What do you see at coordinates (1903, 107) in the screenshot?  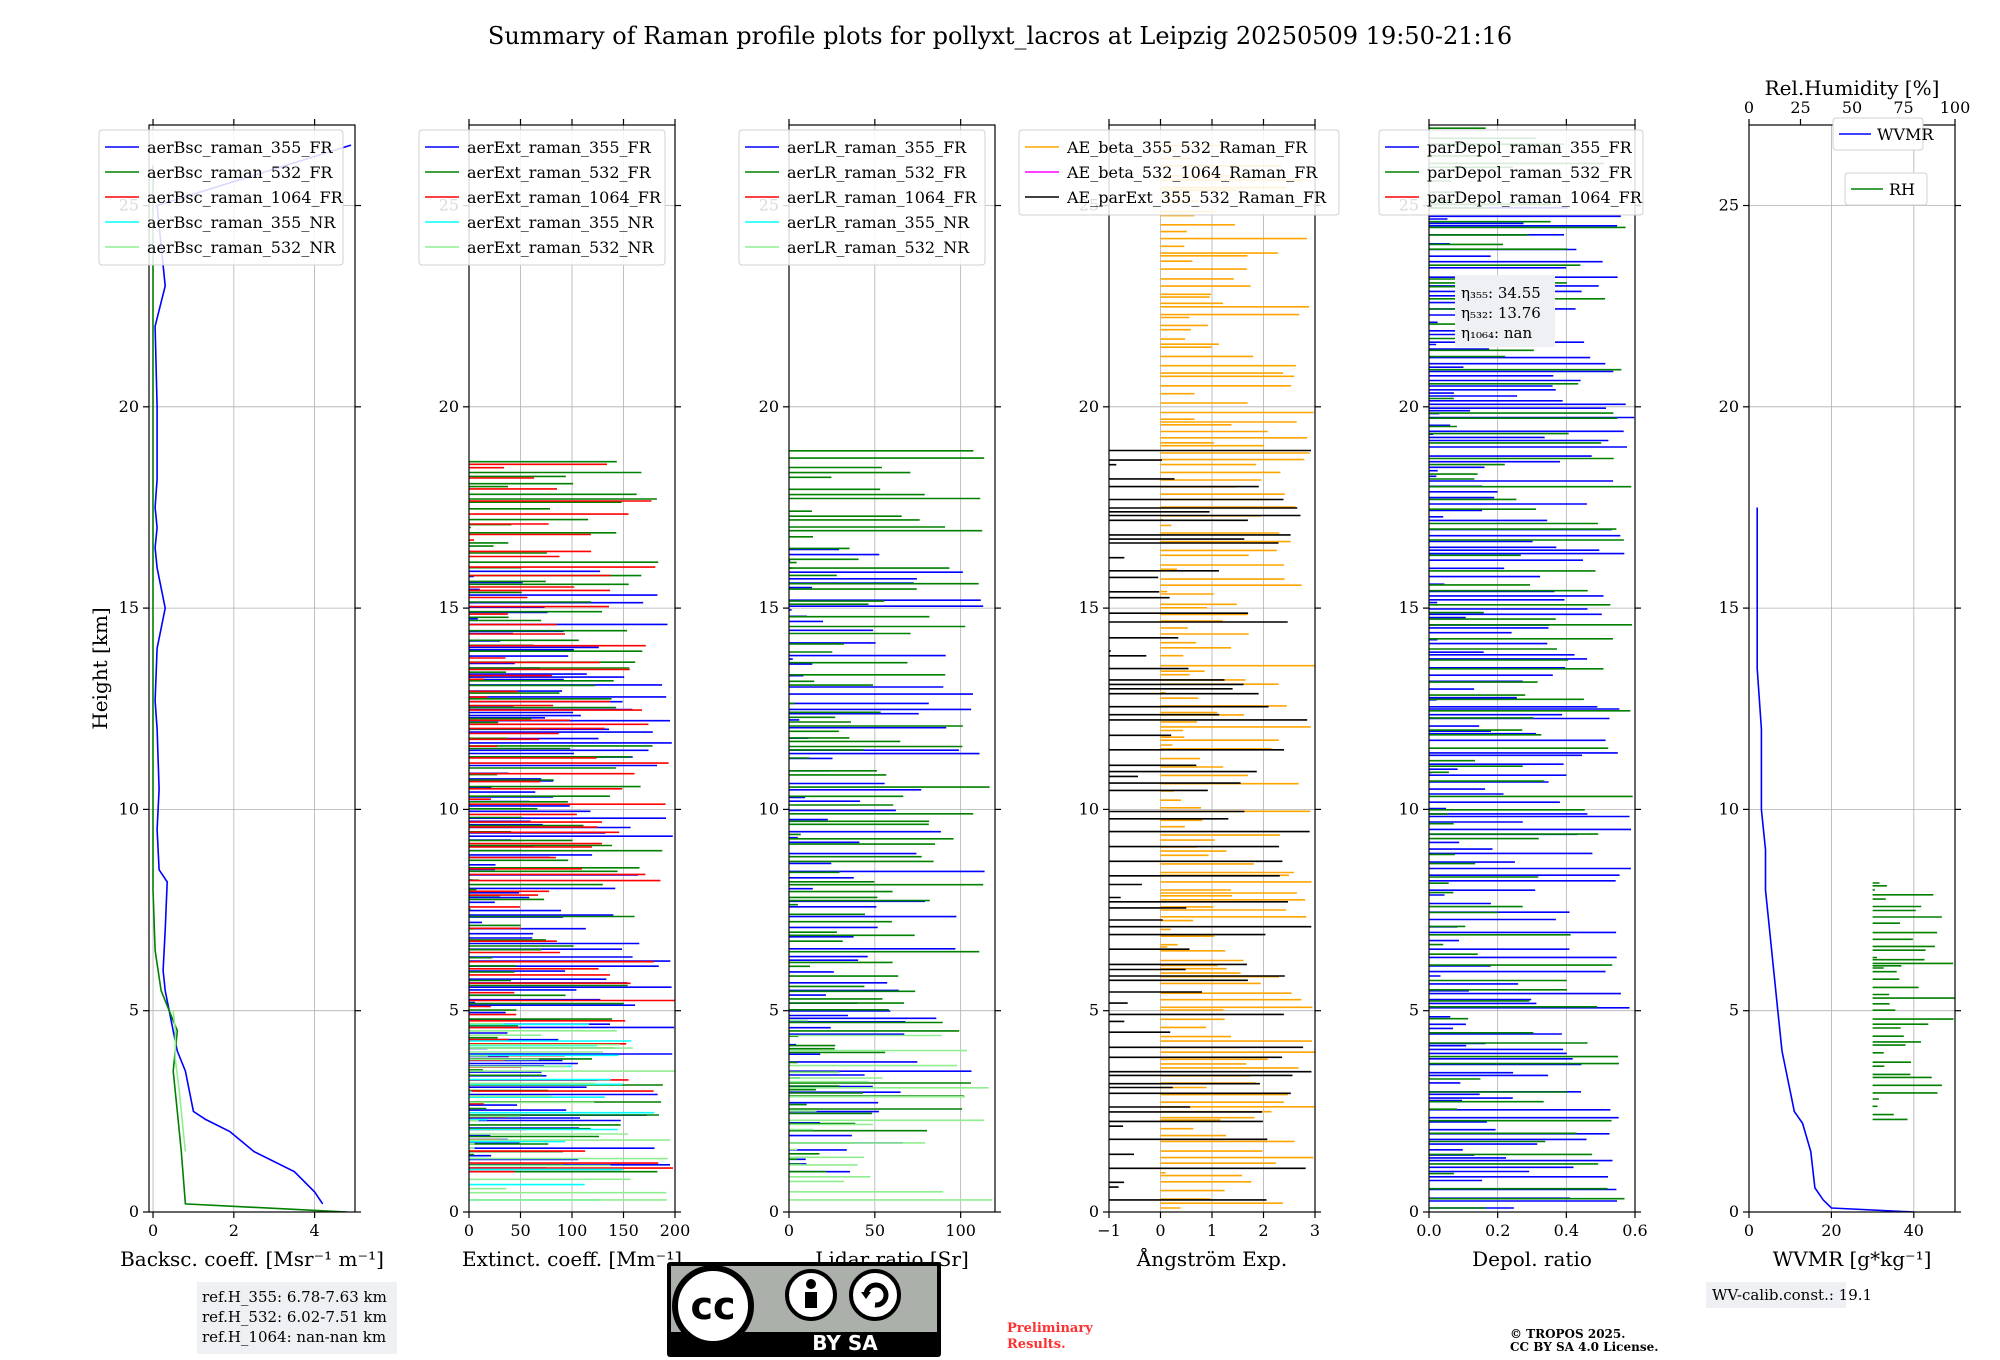 I see `x2-tick-label: 75` at bounding box center [1903, 107].